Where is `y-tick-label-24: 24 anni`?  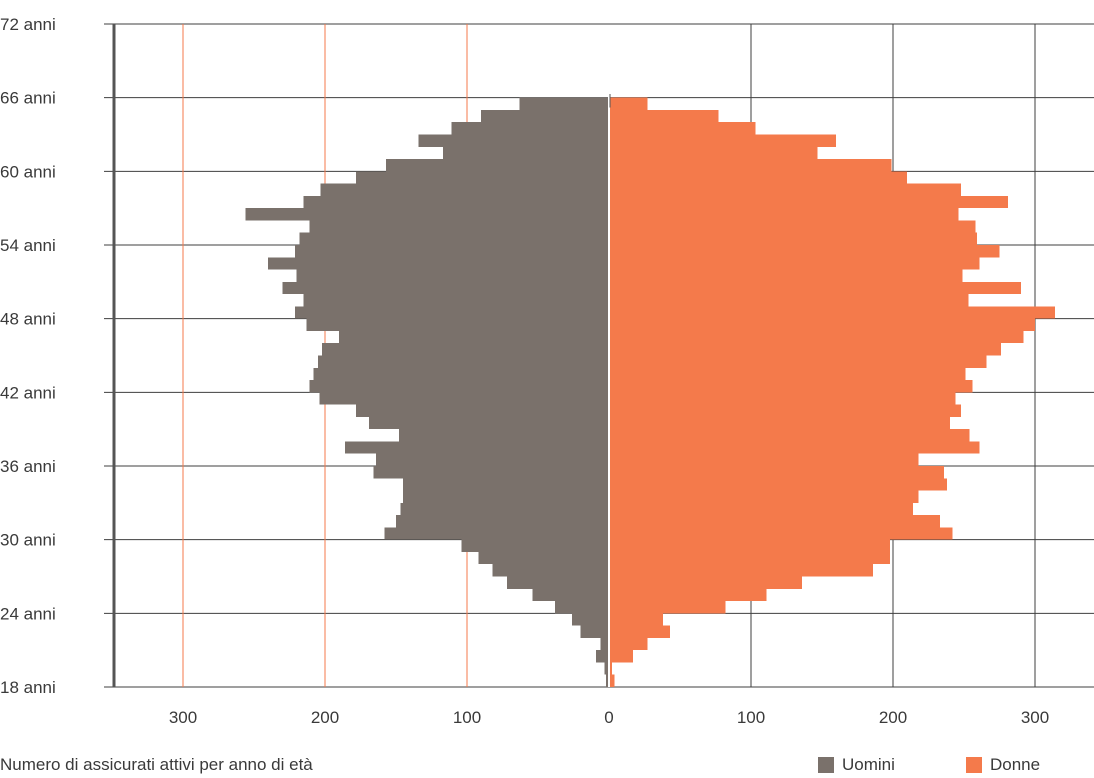
y-tick-label-24: 24 anni is located at coordinates (28, 613).